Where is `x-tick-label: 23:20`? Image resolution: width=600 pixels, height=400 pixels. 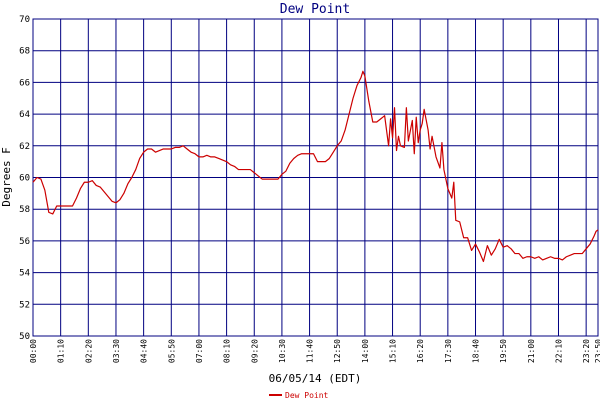 x-tick-label: 23:20 is located at coordinates (586, 351).